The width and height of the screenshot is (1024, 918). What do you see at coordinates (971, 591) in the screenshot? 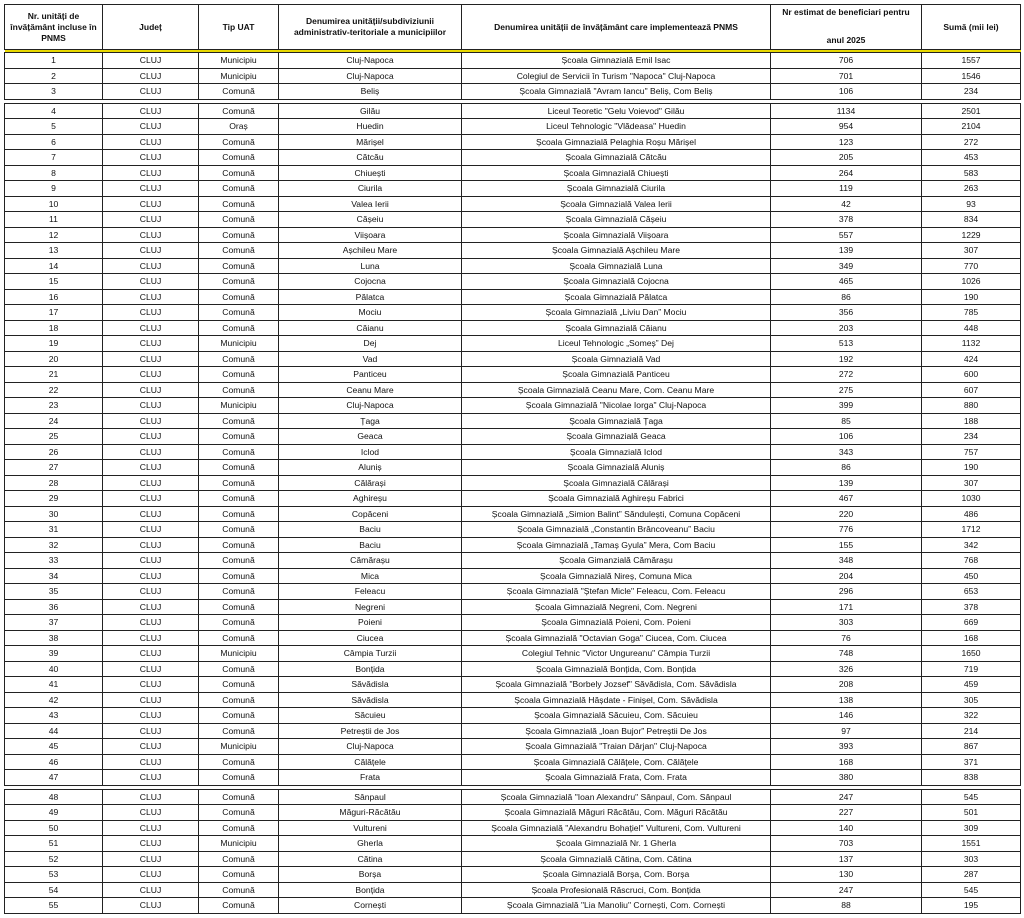
I see `cell-suma: 653` at bounding box center [971, 591].